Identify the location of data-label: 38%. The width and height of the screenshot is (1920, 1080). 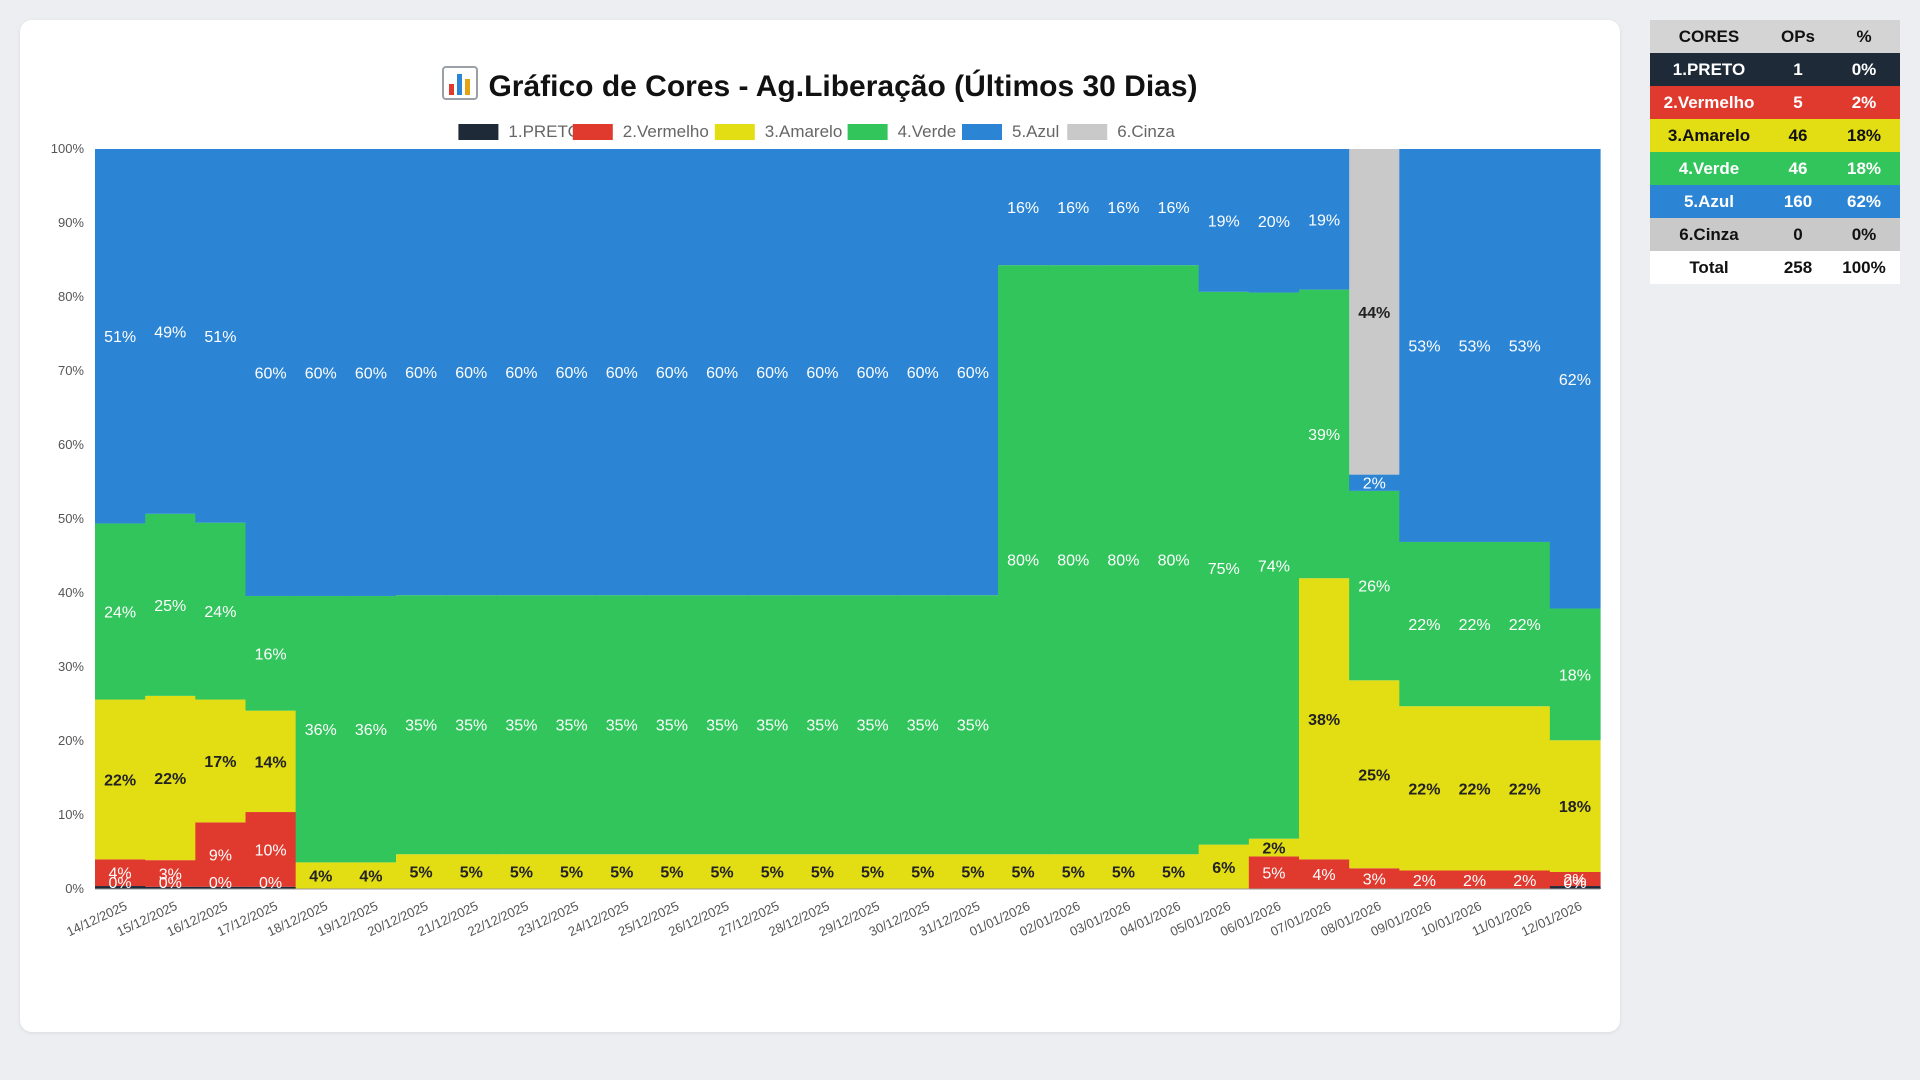
(1324, 720).